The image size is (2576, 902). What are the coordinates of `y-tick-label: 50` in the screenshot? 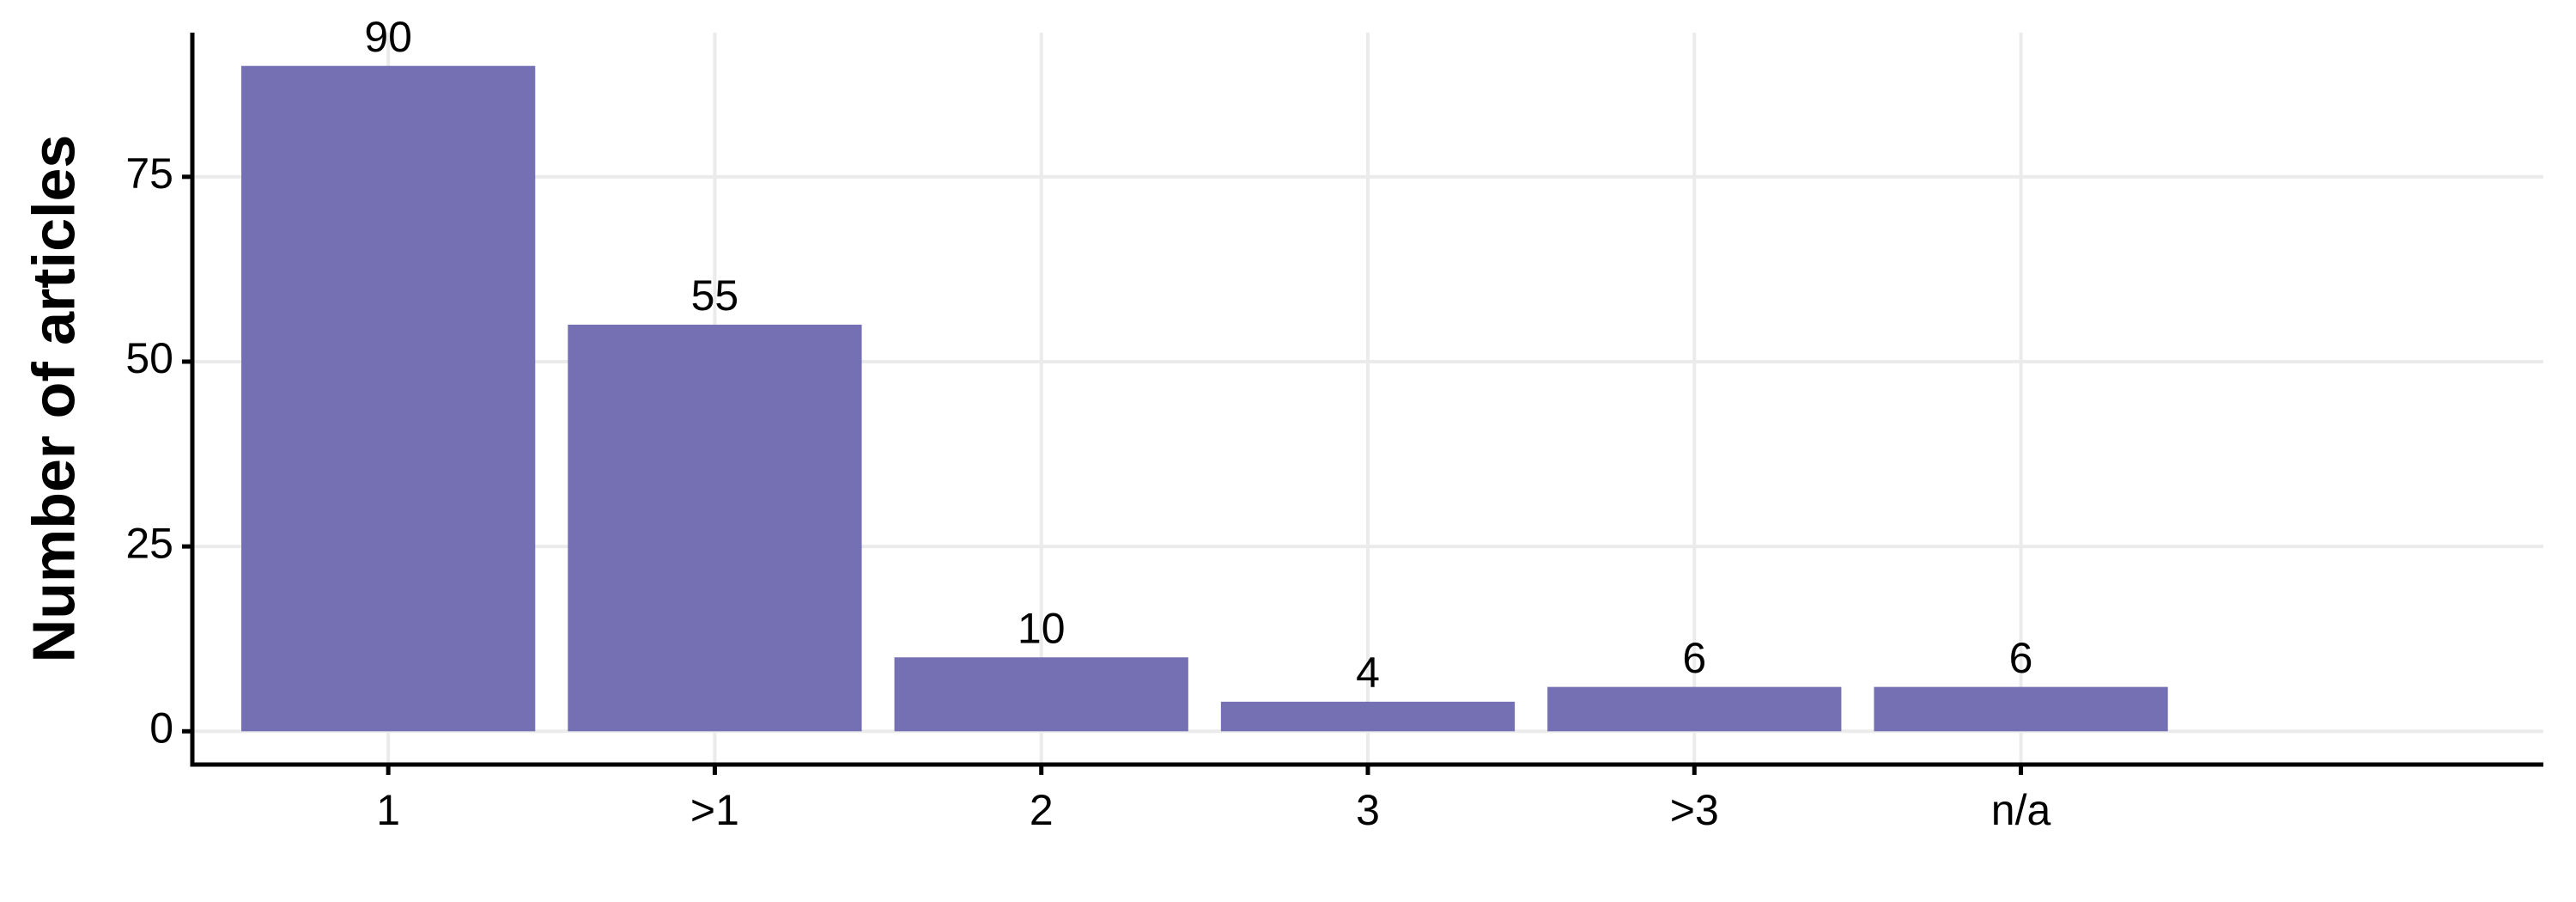 It's located at (149, 358).